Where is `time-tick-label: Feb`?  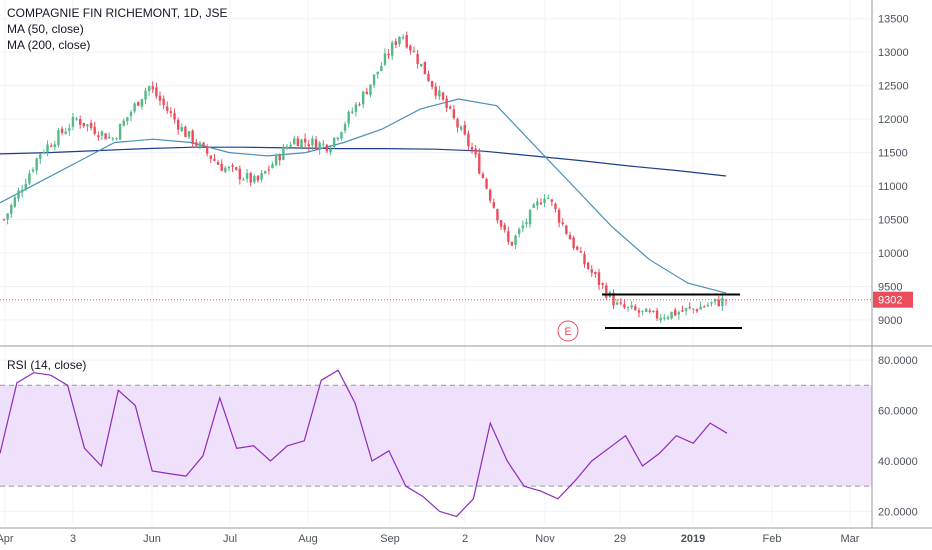 time-tick-label: Feb is located at coordinates (772, 539).